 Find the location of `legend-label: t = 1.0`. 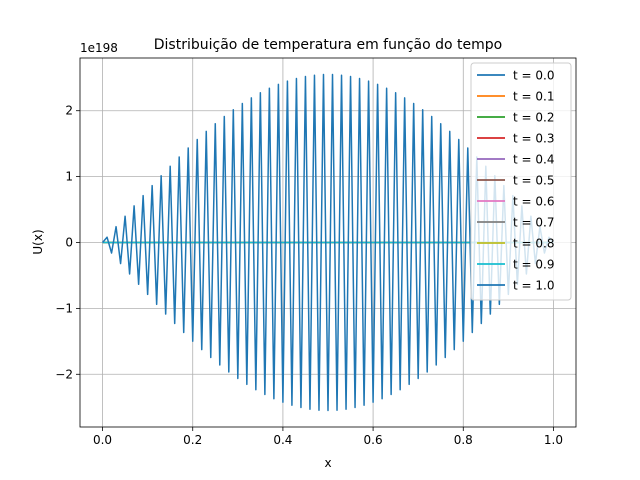

legend-label: t = 1.0 is located at coordinates (533, 286).